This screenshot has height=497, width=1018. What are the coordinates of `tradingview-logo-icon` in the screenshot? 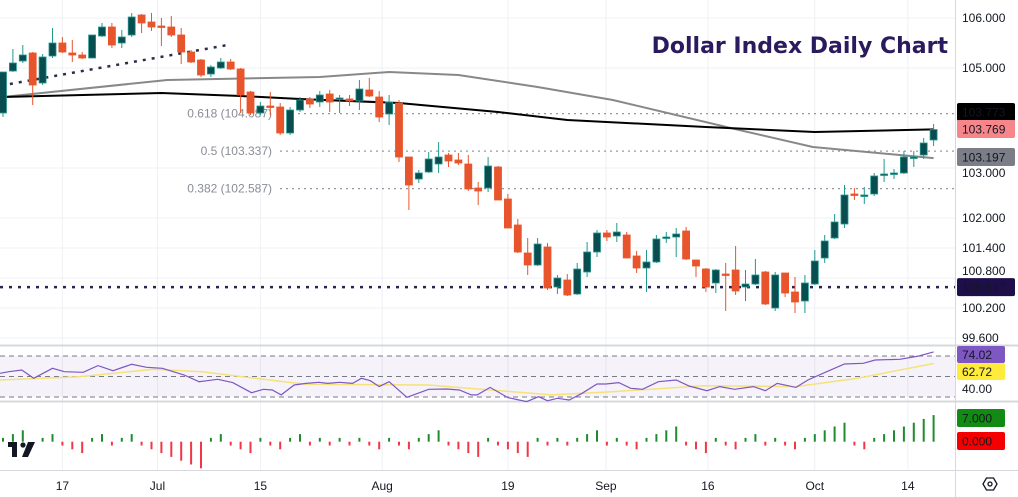 It's located at (21, 449).